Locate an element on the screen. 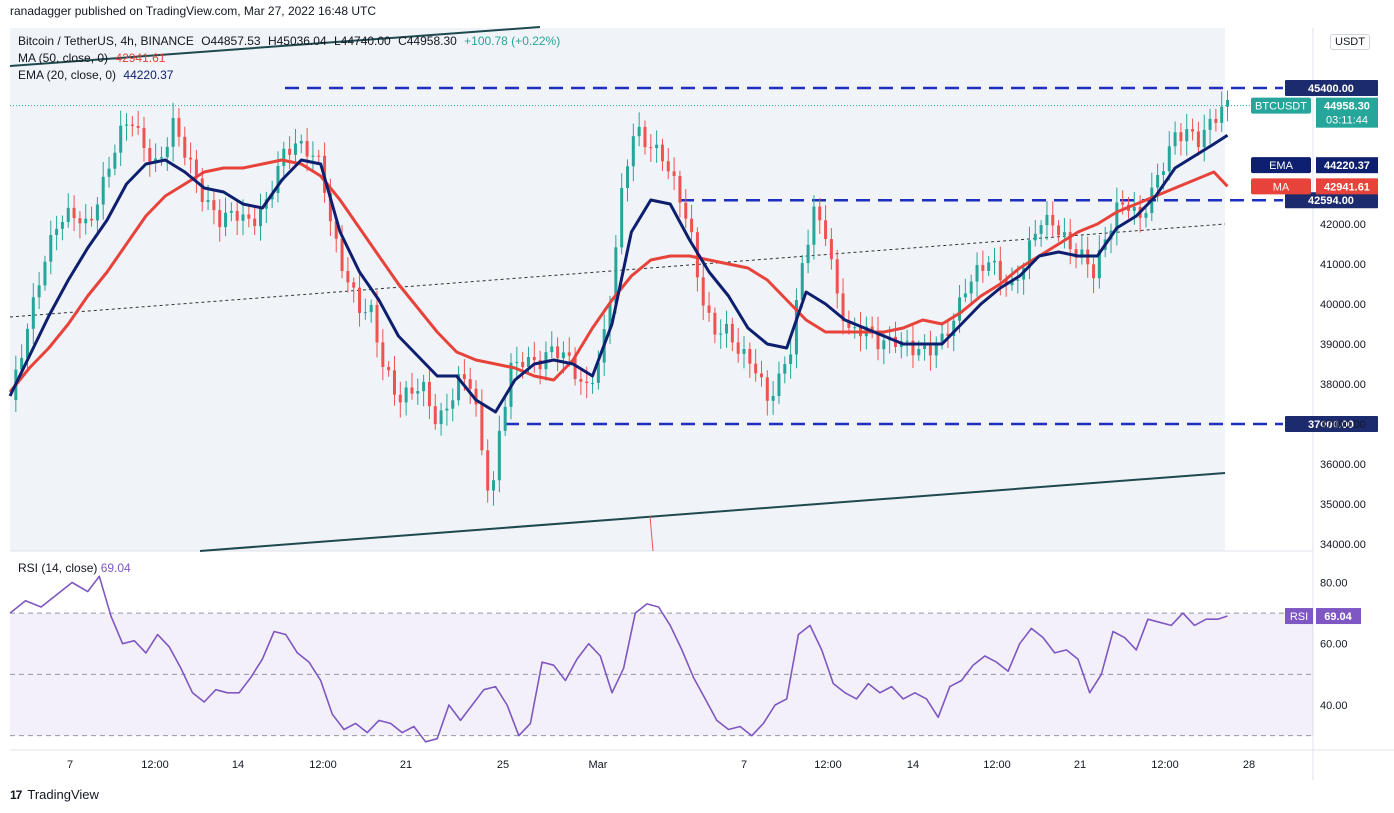 The image size is (1394, 813). legend-rsi: RSI (14, close) 69.04 is located at coordinates (74, 568).